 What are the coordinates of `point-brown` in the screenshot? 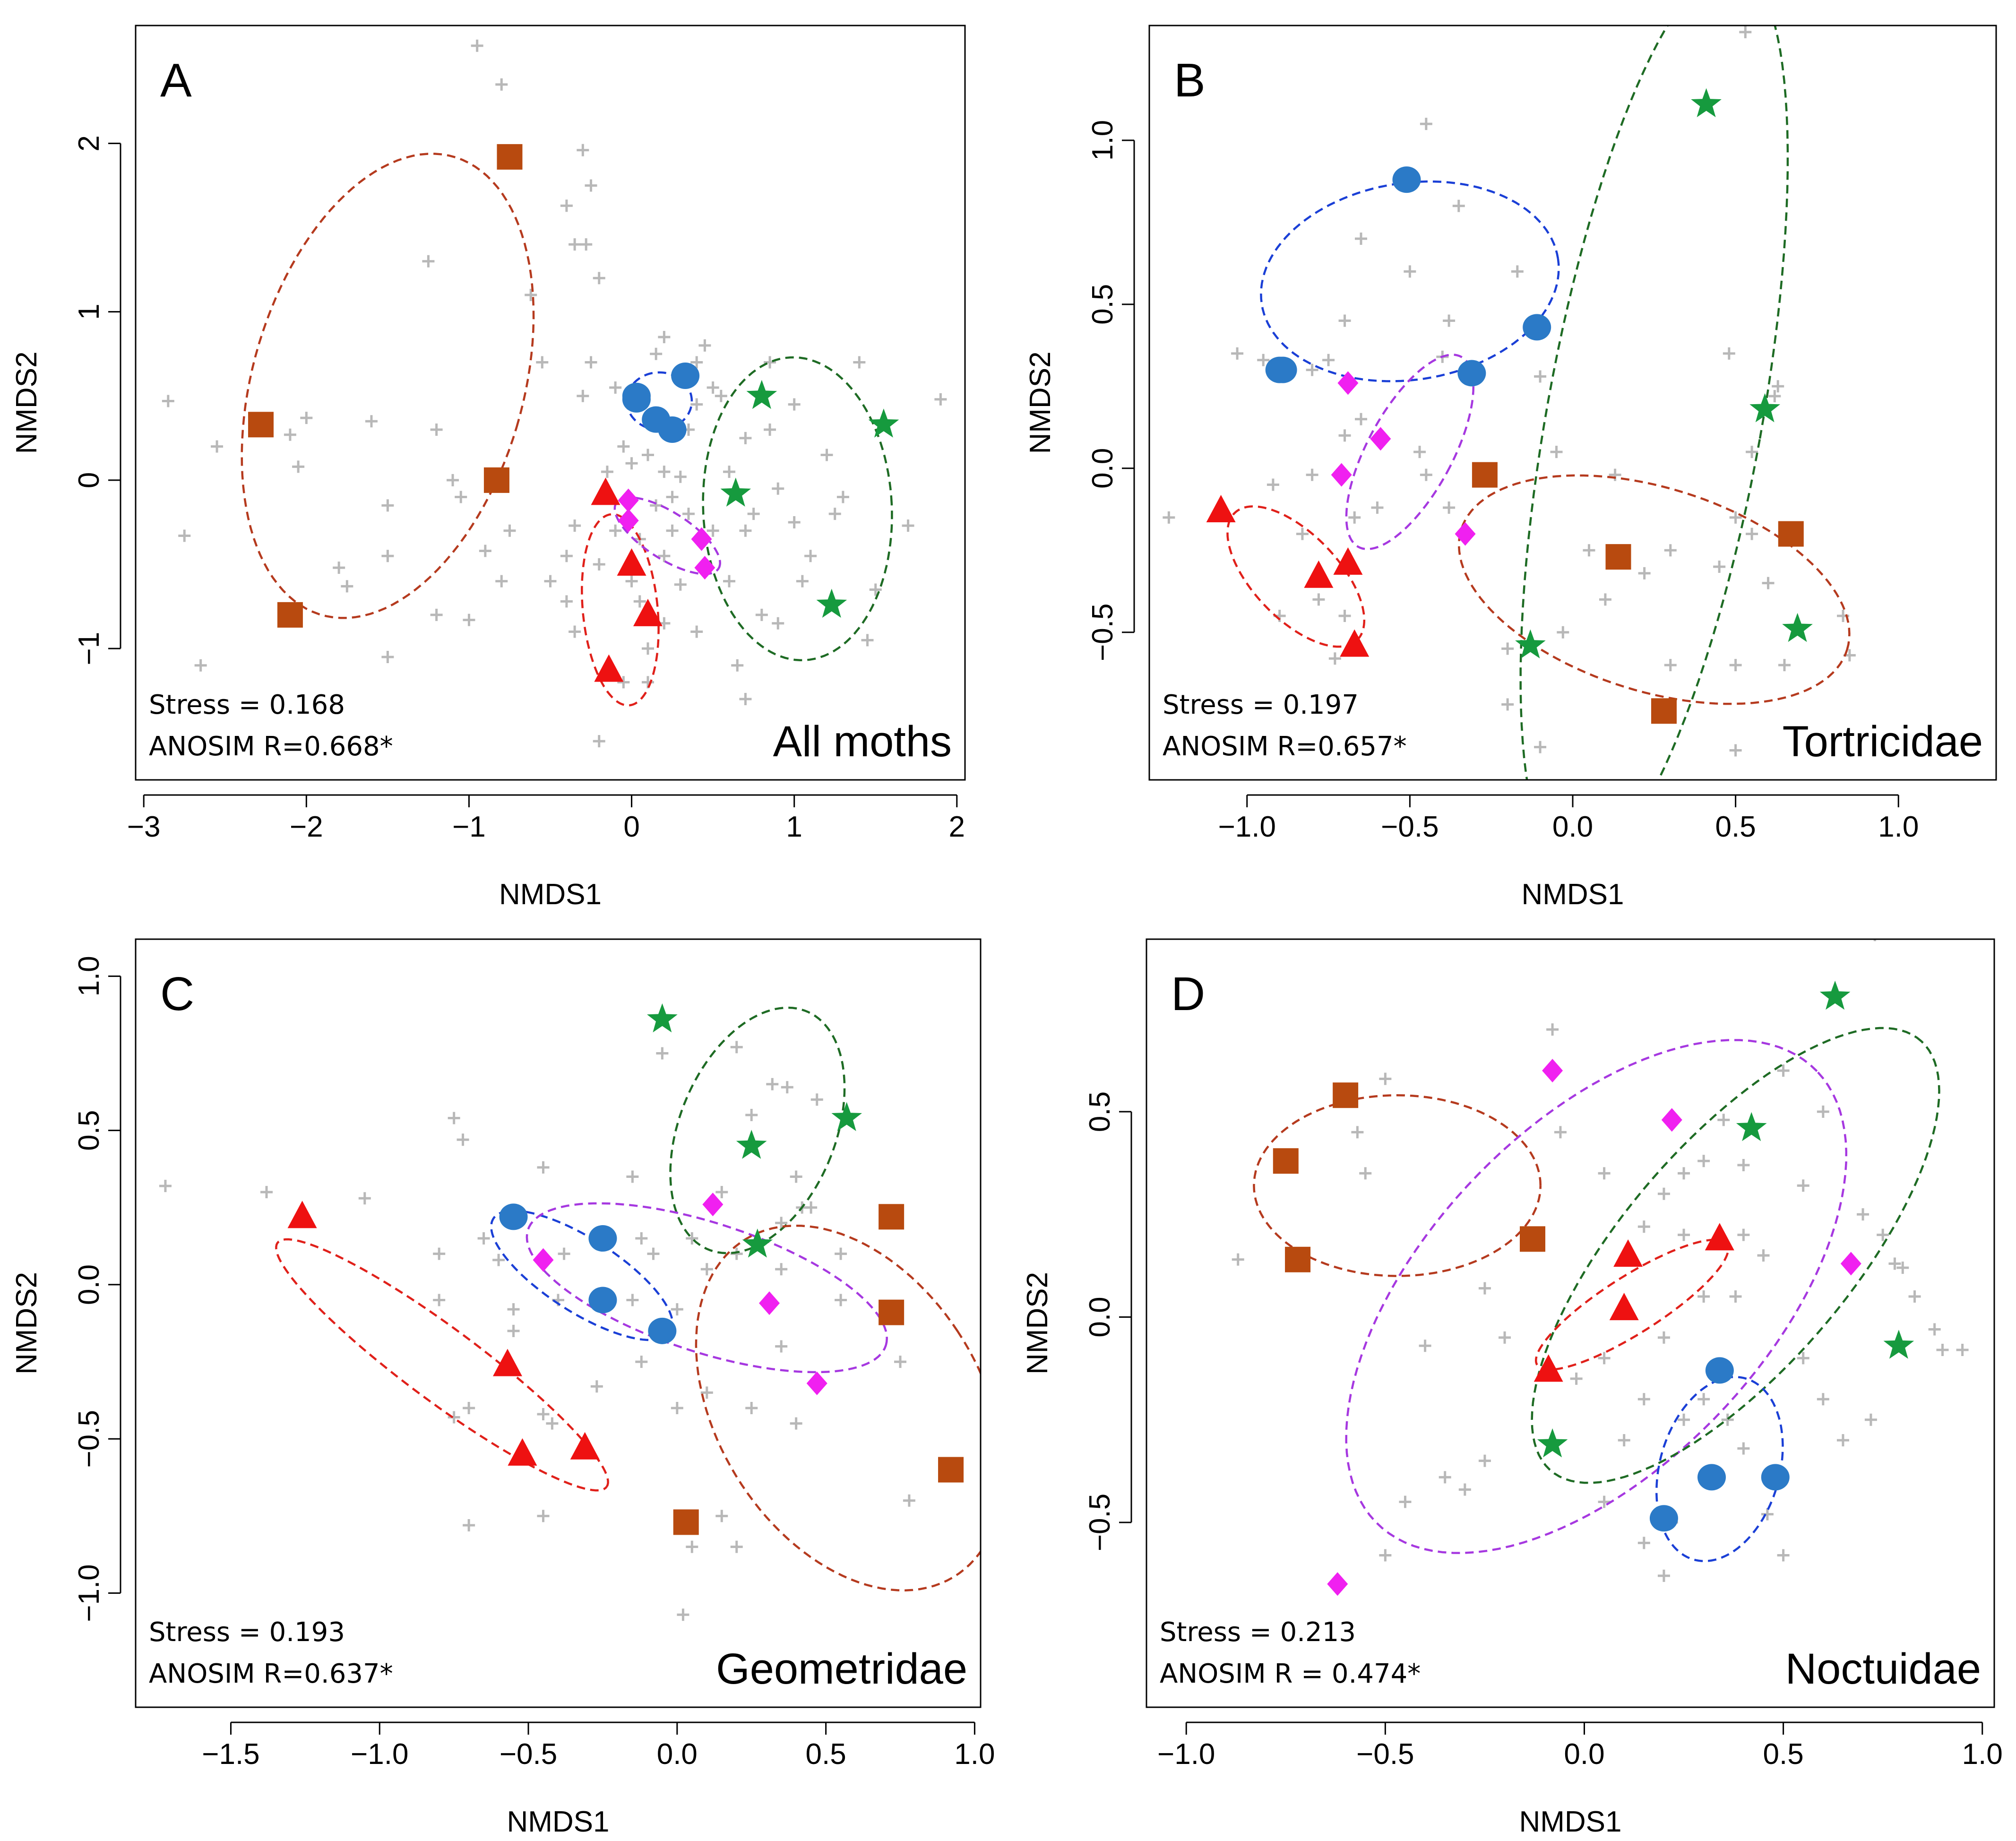 It's located at (1532, 1239).